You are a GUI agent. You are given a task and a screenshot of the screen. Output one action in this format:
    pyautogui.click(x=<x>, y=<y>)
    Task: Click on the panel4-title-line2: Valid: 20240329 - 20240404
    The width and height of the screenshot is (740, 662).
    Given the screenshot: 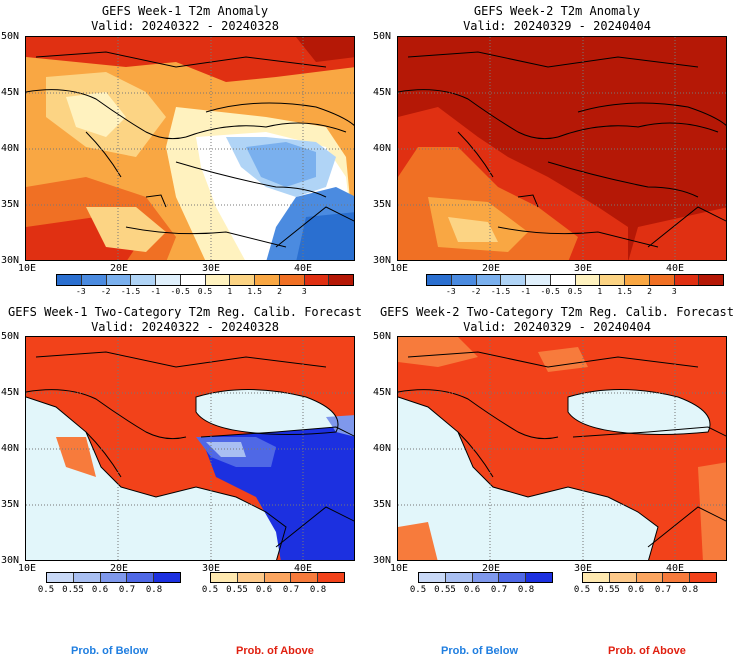 What is the action you would take?
    pyautogui.click(x=557, y=327)
    